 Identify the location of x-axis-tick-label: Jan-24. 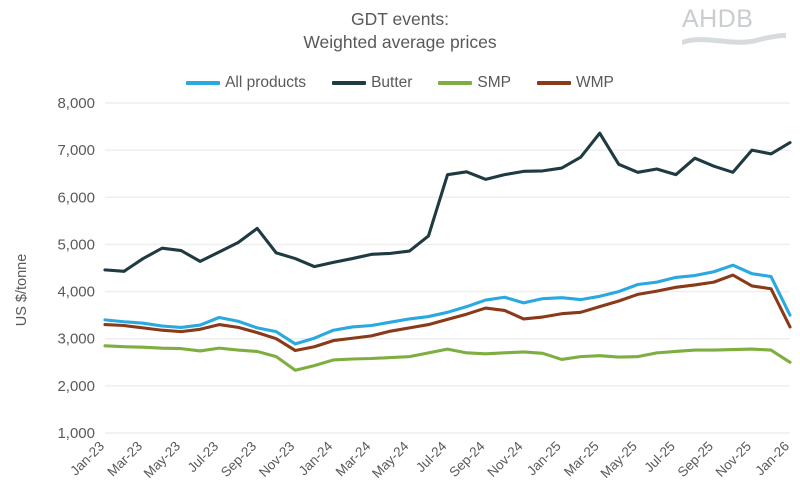
(316, 458).